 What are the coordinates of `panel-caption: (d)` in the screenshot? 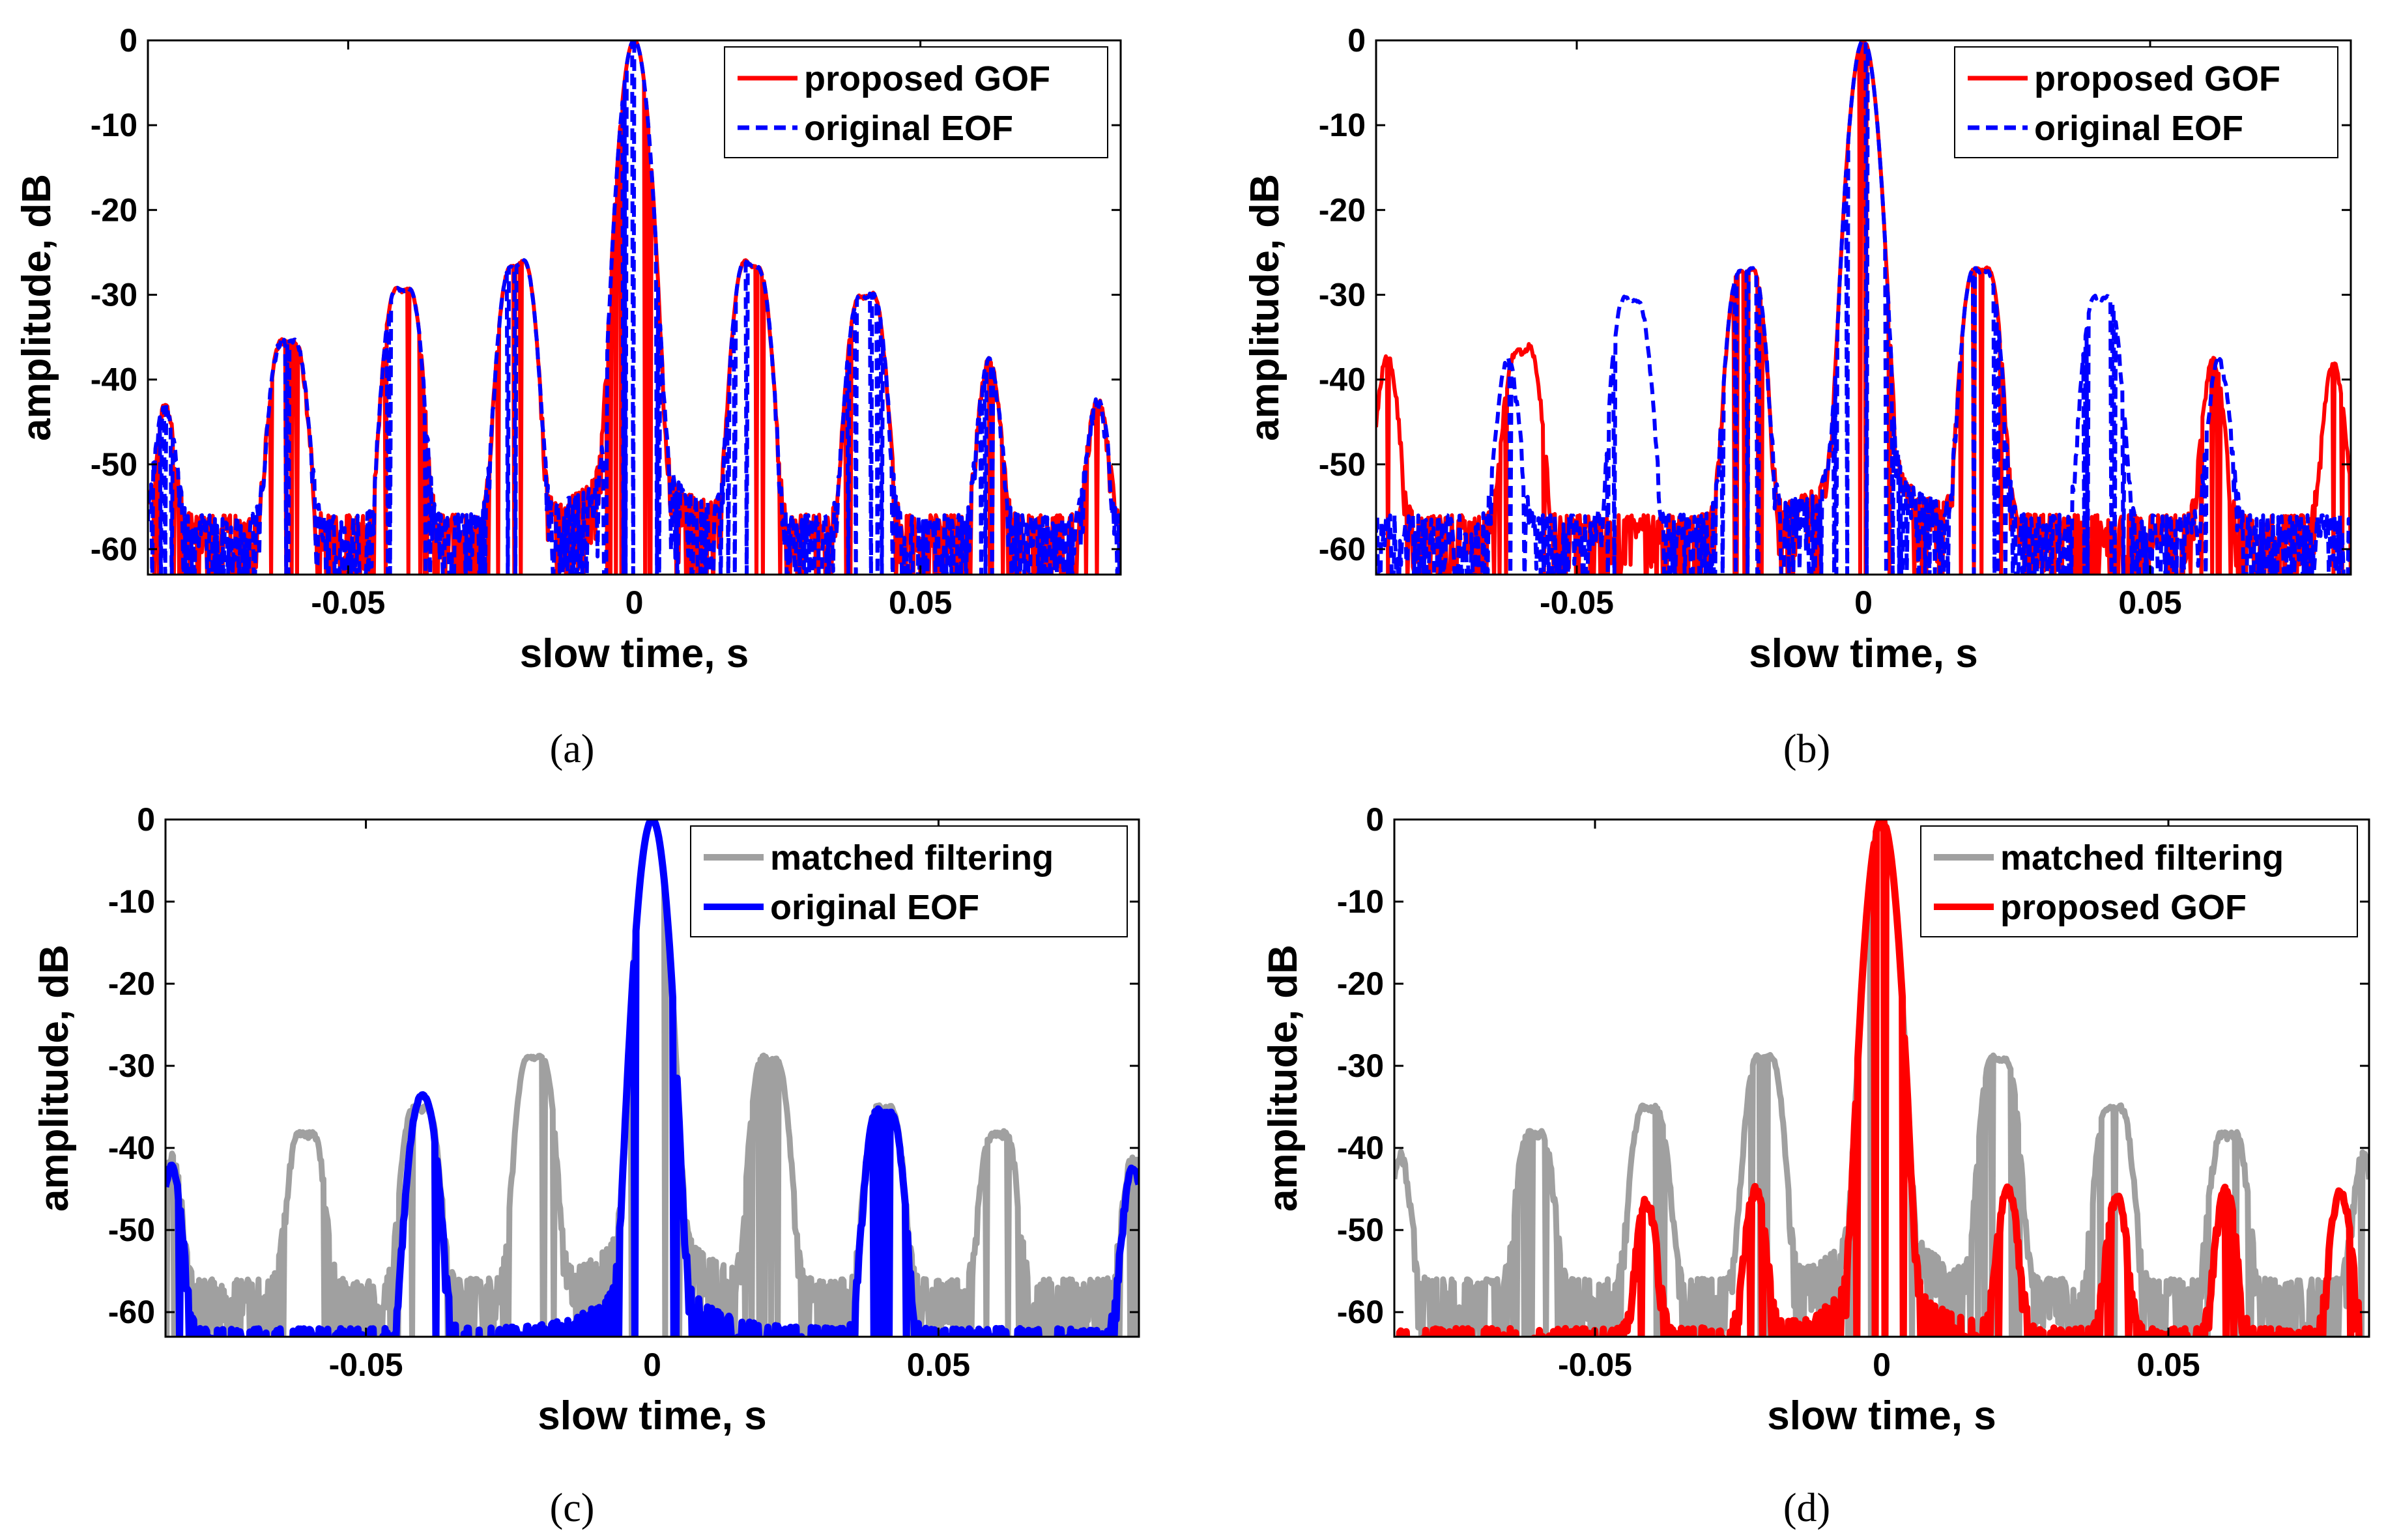 It's located at (1806, 1508).